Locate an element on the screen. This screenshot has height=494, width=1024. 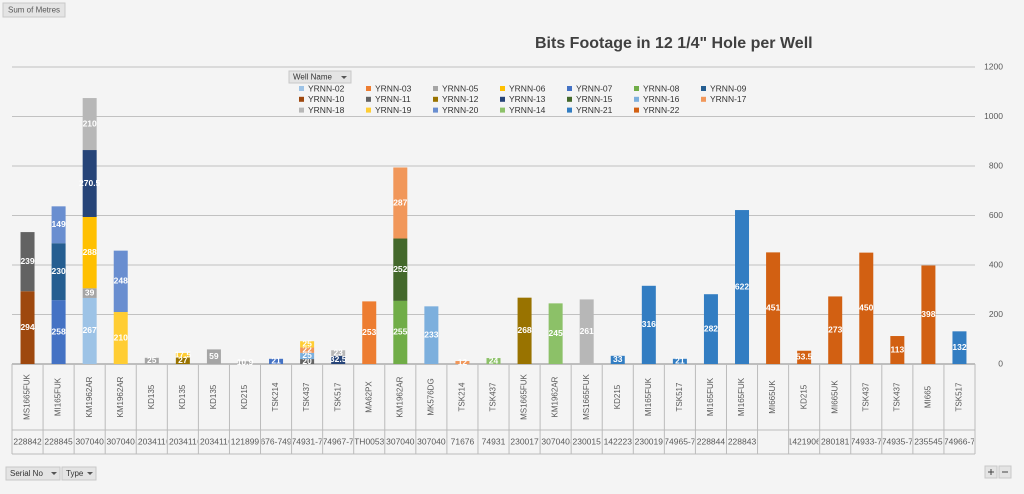
data-label: 451 is located at coordinates (773, 307).